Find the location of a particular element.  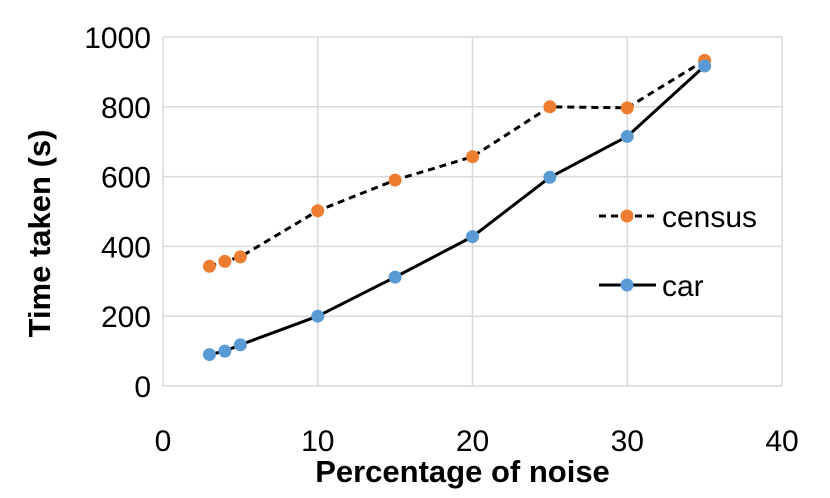

x-tick-label-4: 40 is located at coordinates (781, 441).